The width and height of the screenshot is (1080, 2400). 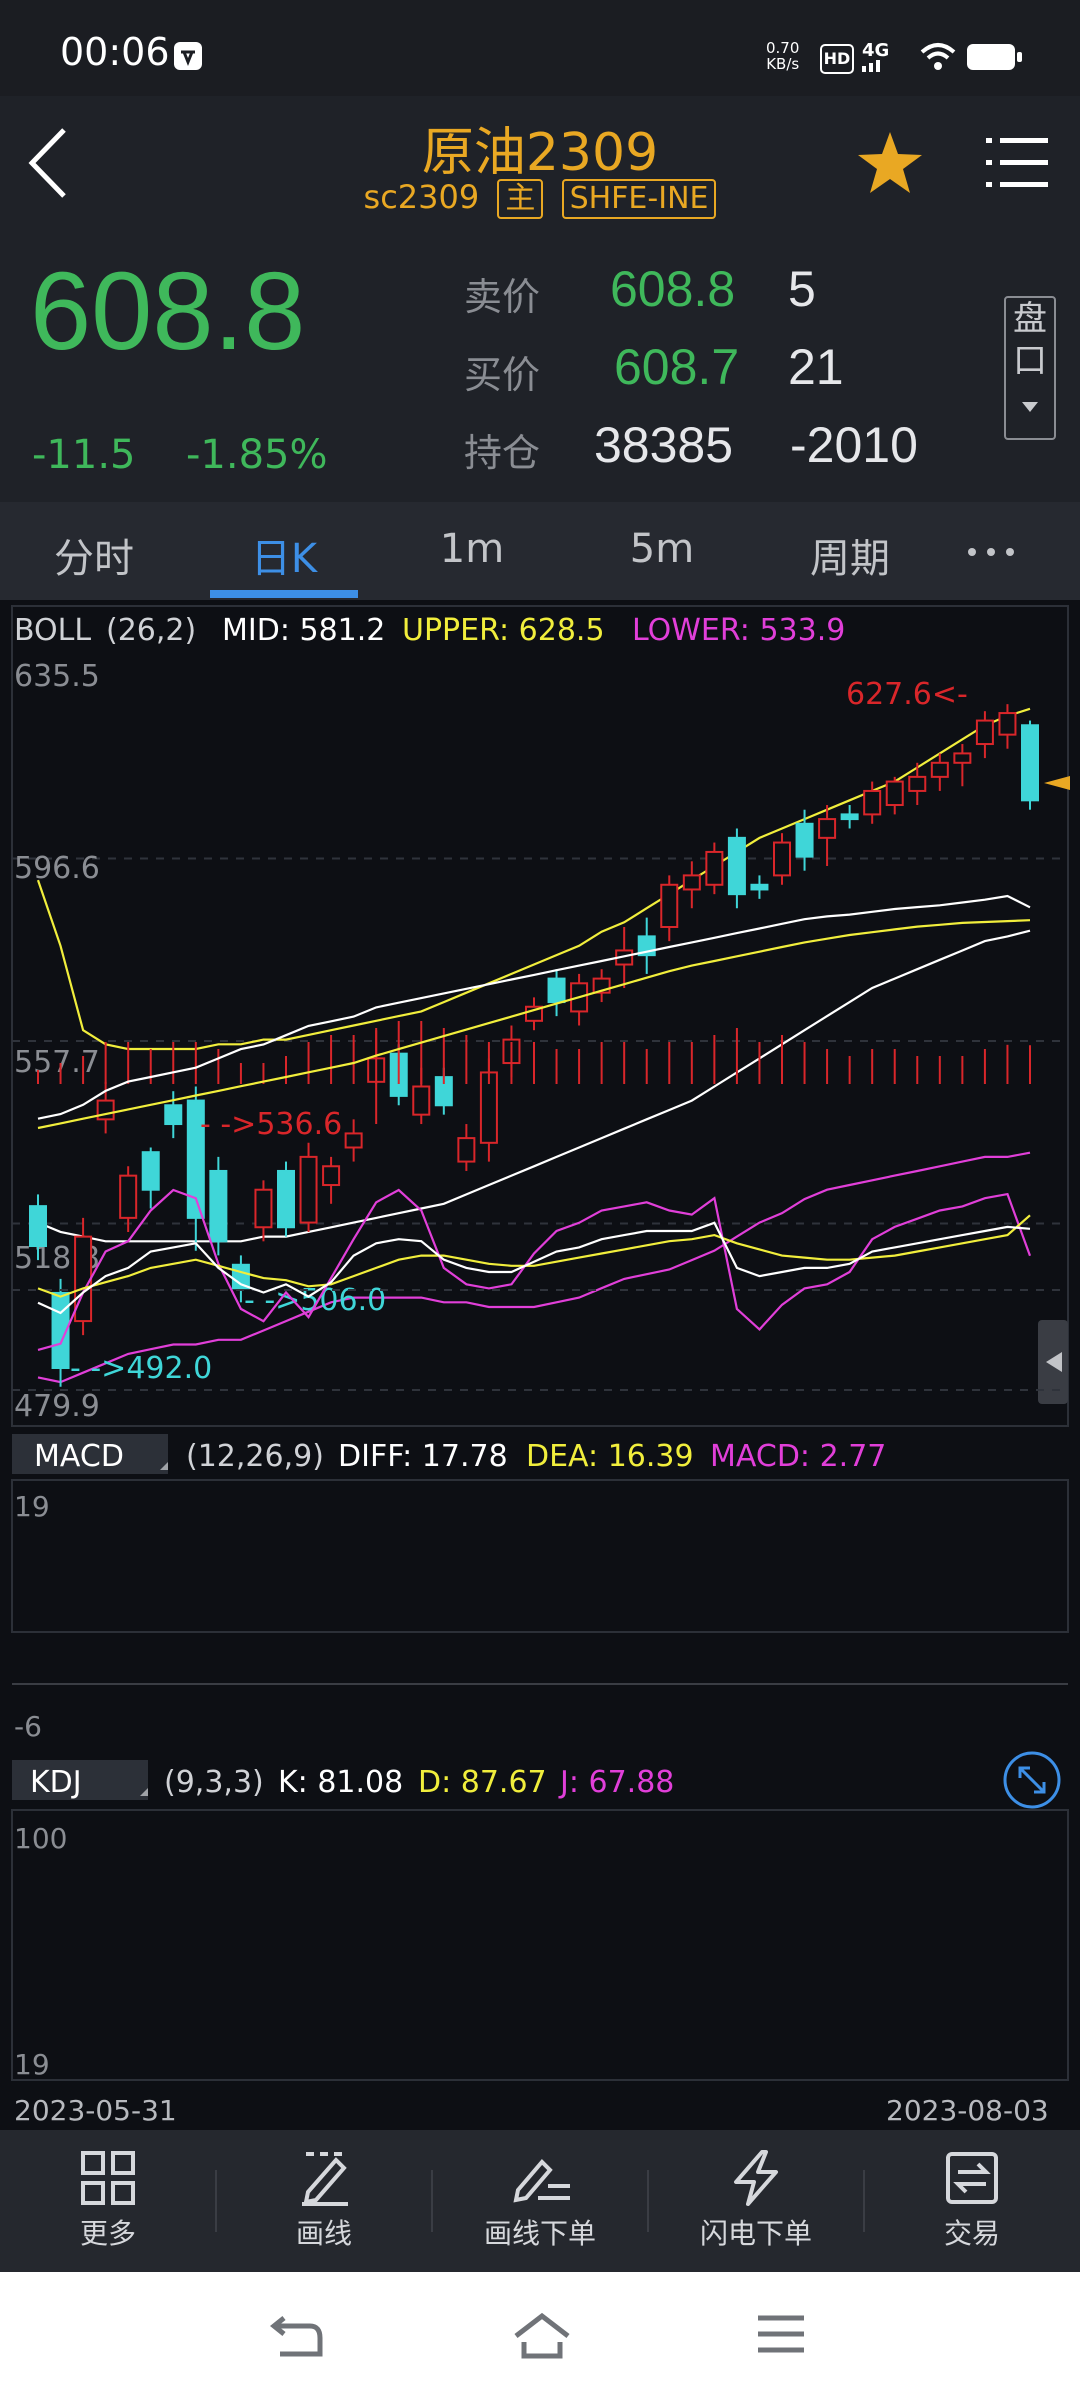 I want to click on boll-name: BOLL, so click(x=52, y=630).